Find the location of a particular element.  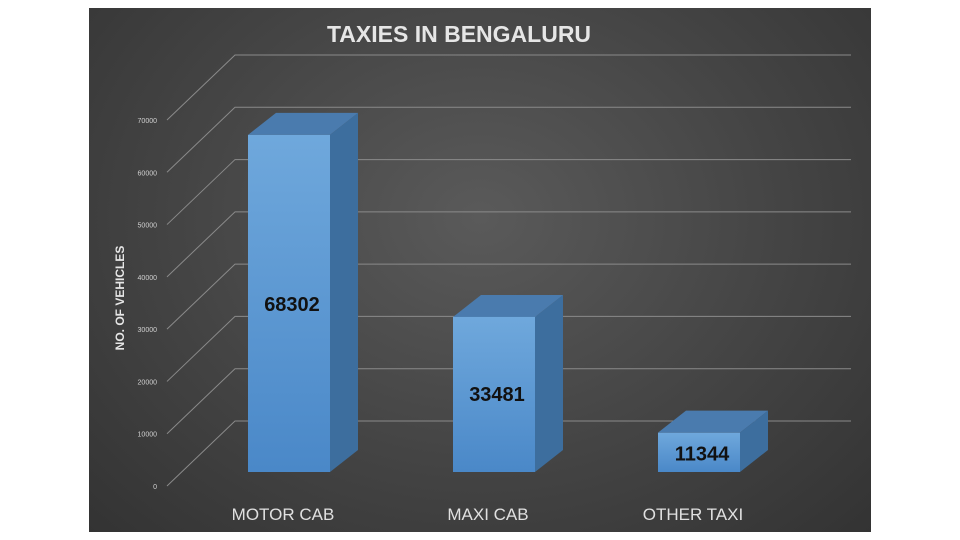

x-tick-label: OTHER TAXI is located at coordinates (693, 514).